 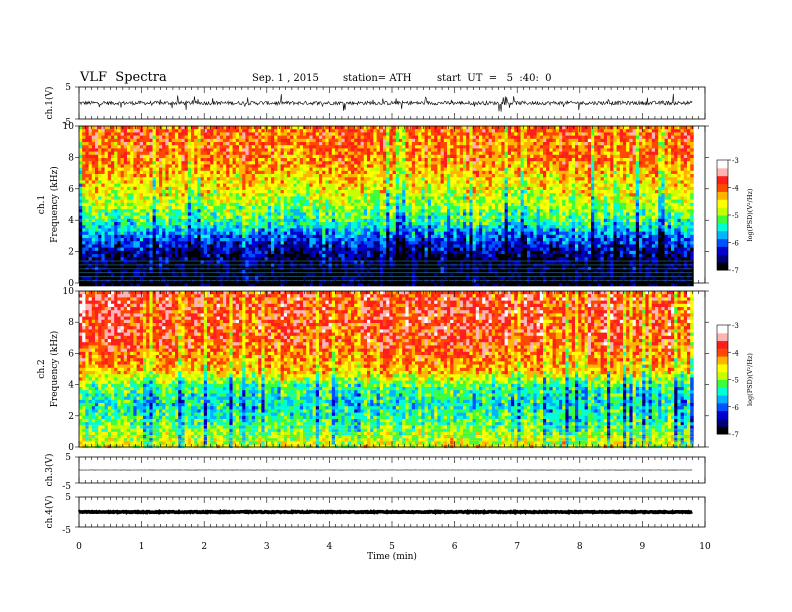 I want to click on x-tick-label: 1, so click(x=142, y=547).